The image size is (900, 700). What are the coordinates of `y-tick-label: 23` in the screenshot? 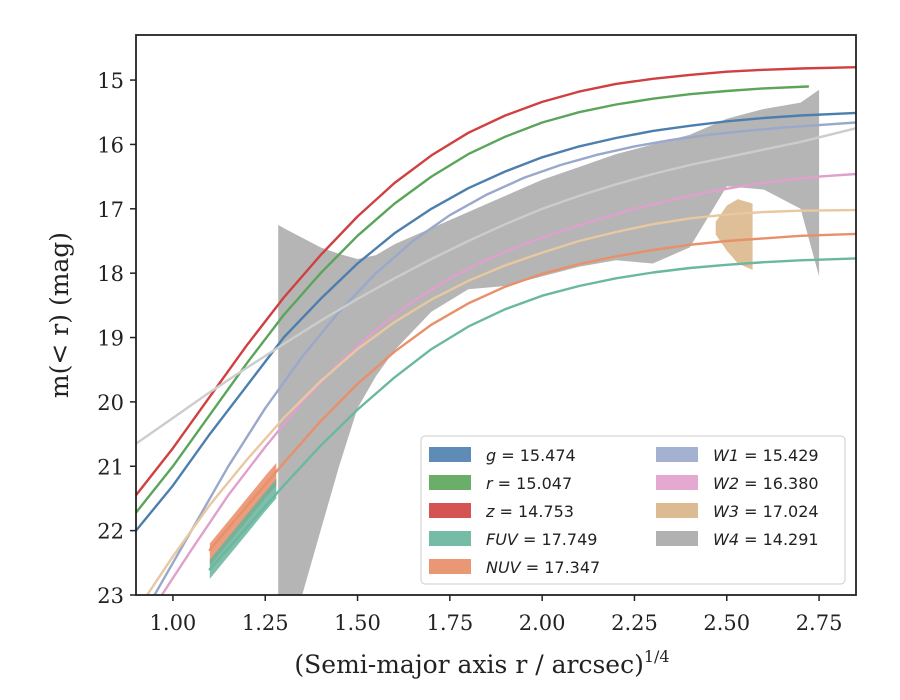 It's located at (110, 596).